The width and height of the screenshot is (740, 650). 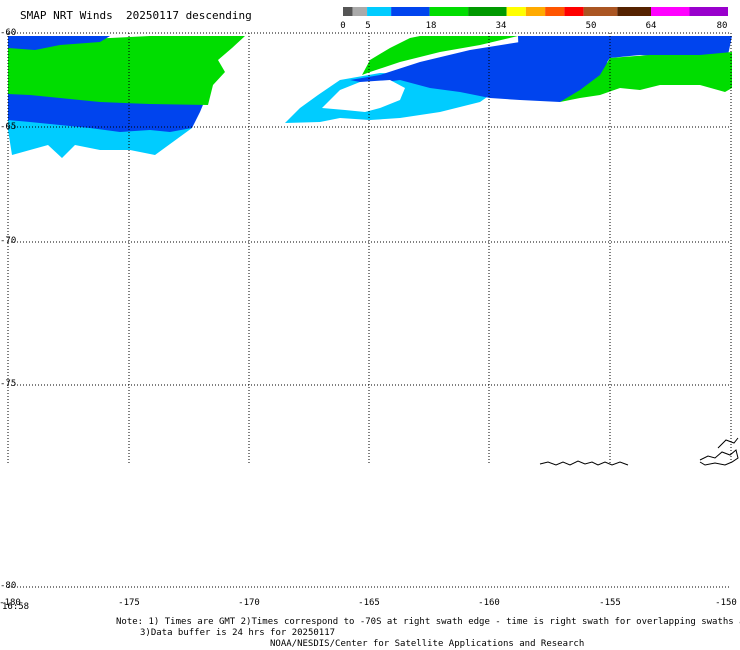 What do you see at coordinates (129, 603) in the screenshot?
I see `lon-label-175: -175` at bounding box center [129, 603].